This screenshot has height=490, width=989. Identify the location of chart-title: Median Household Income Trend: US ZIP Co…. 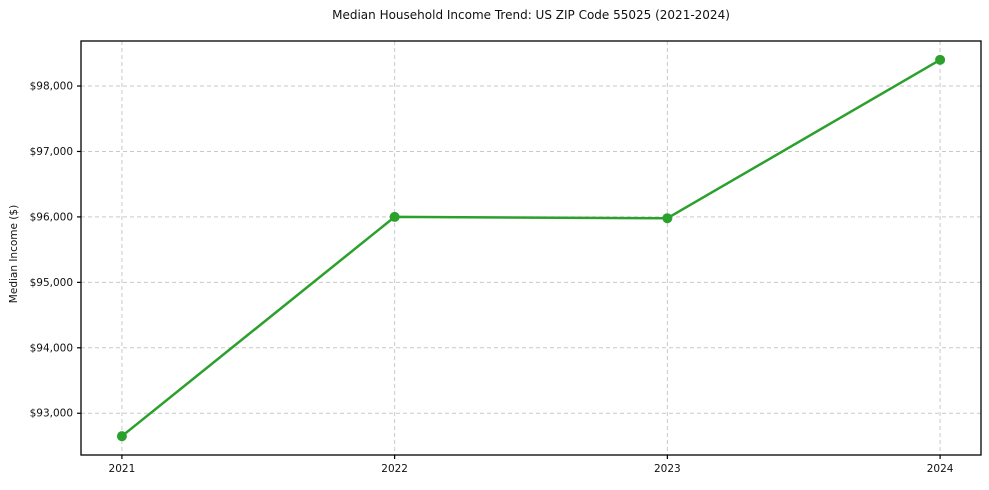
(531, 15).